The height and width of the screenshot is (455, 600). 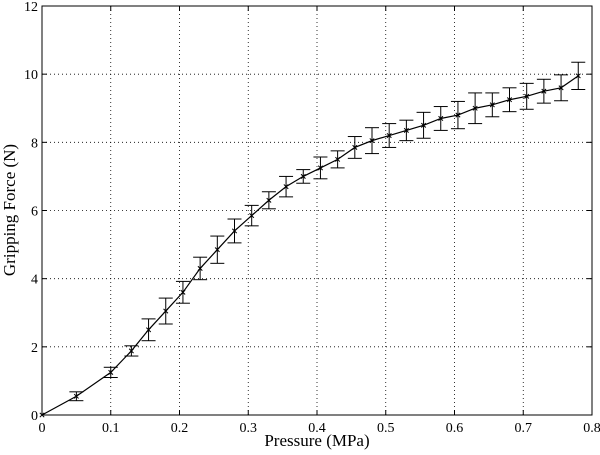 I want to click on y-tick-label: 0, so click(x=34, y=416).